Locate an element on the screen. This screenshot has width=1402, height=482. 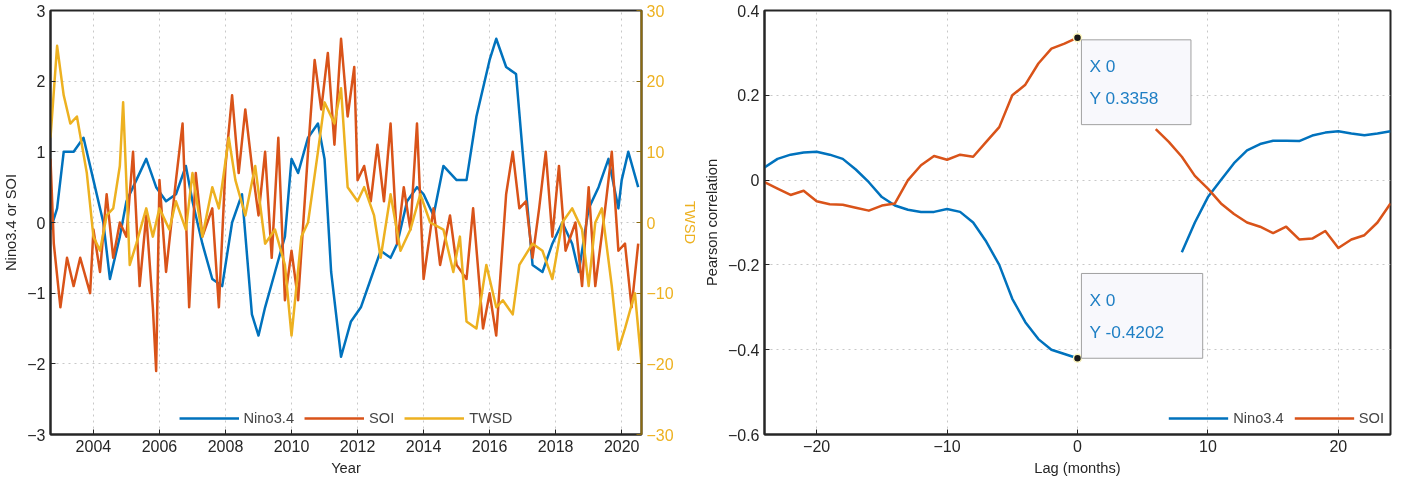
x-tick-label: −10 is located at coordinates (947, 446).